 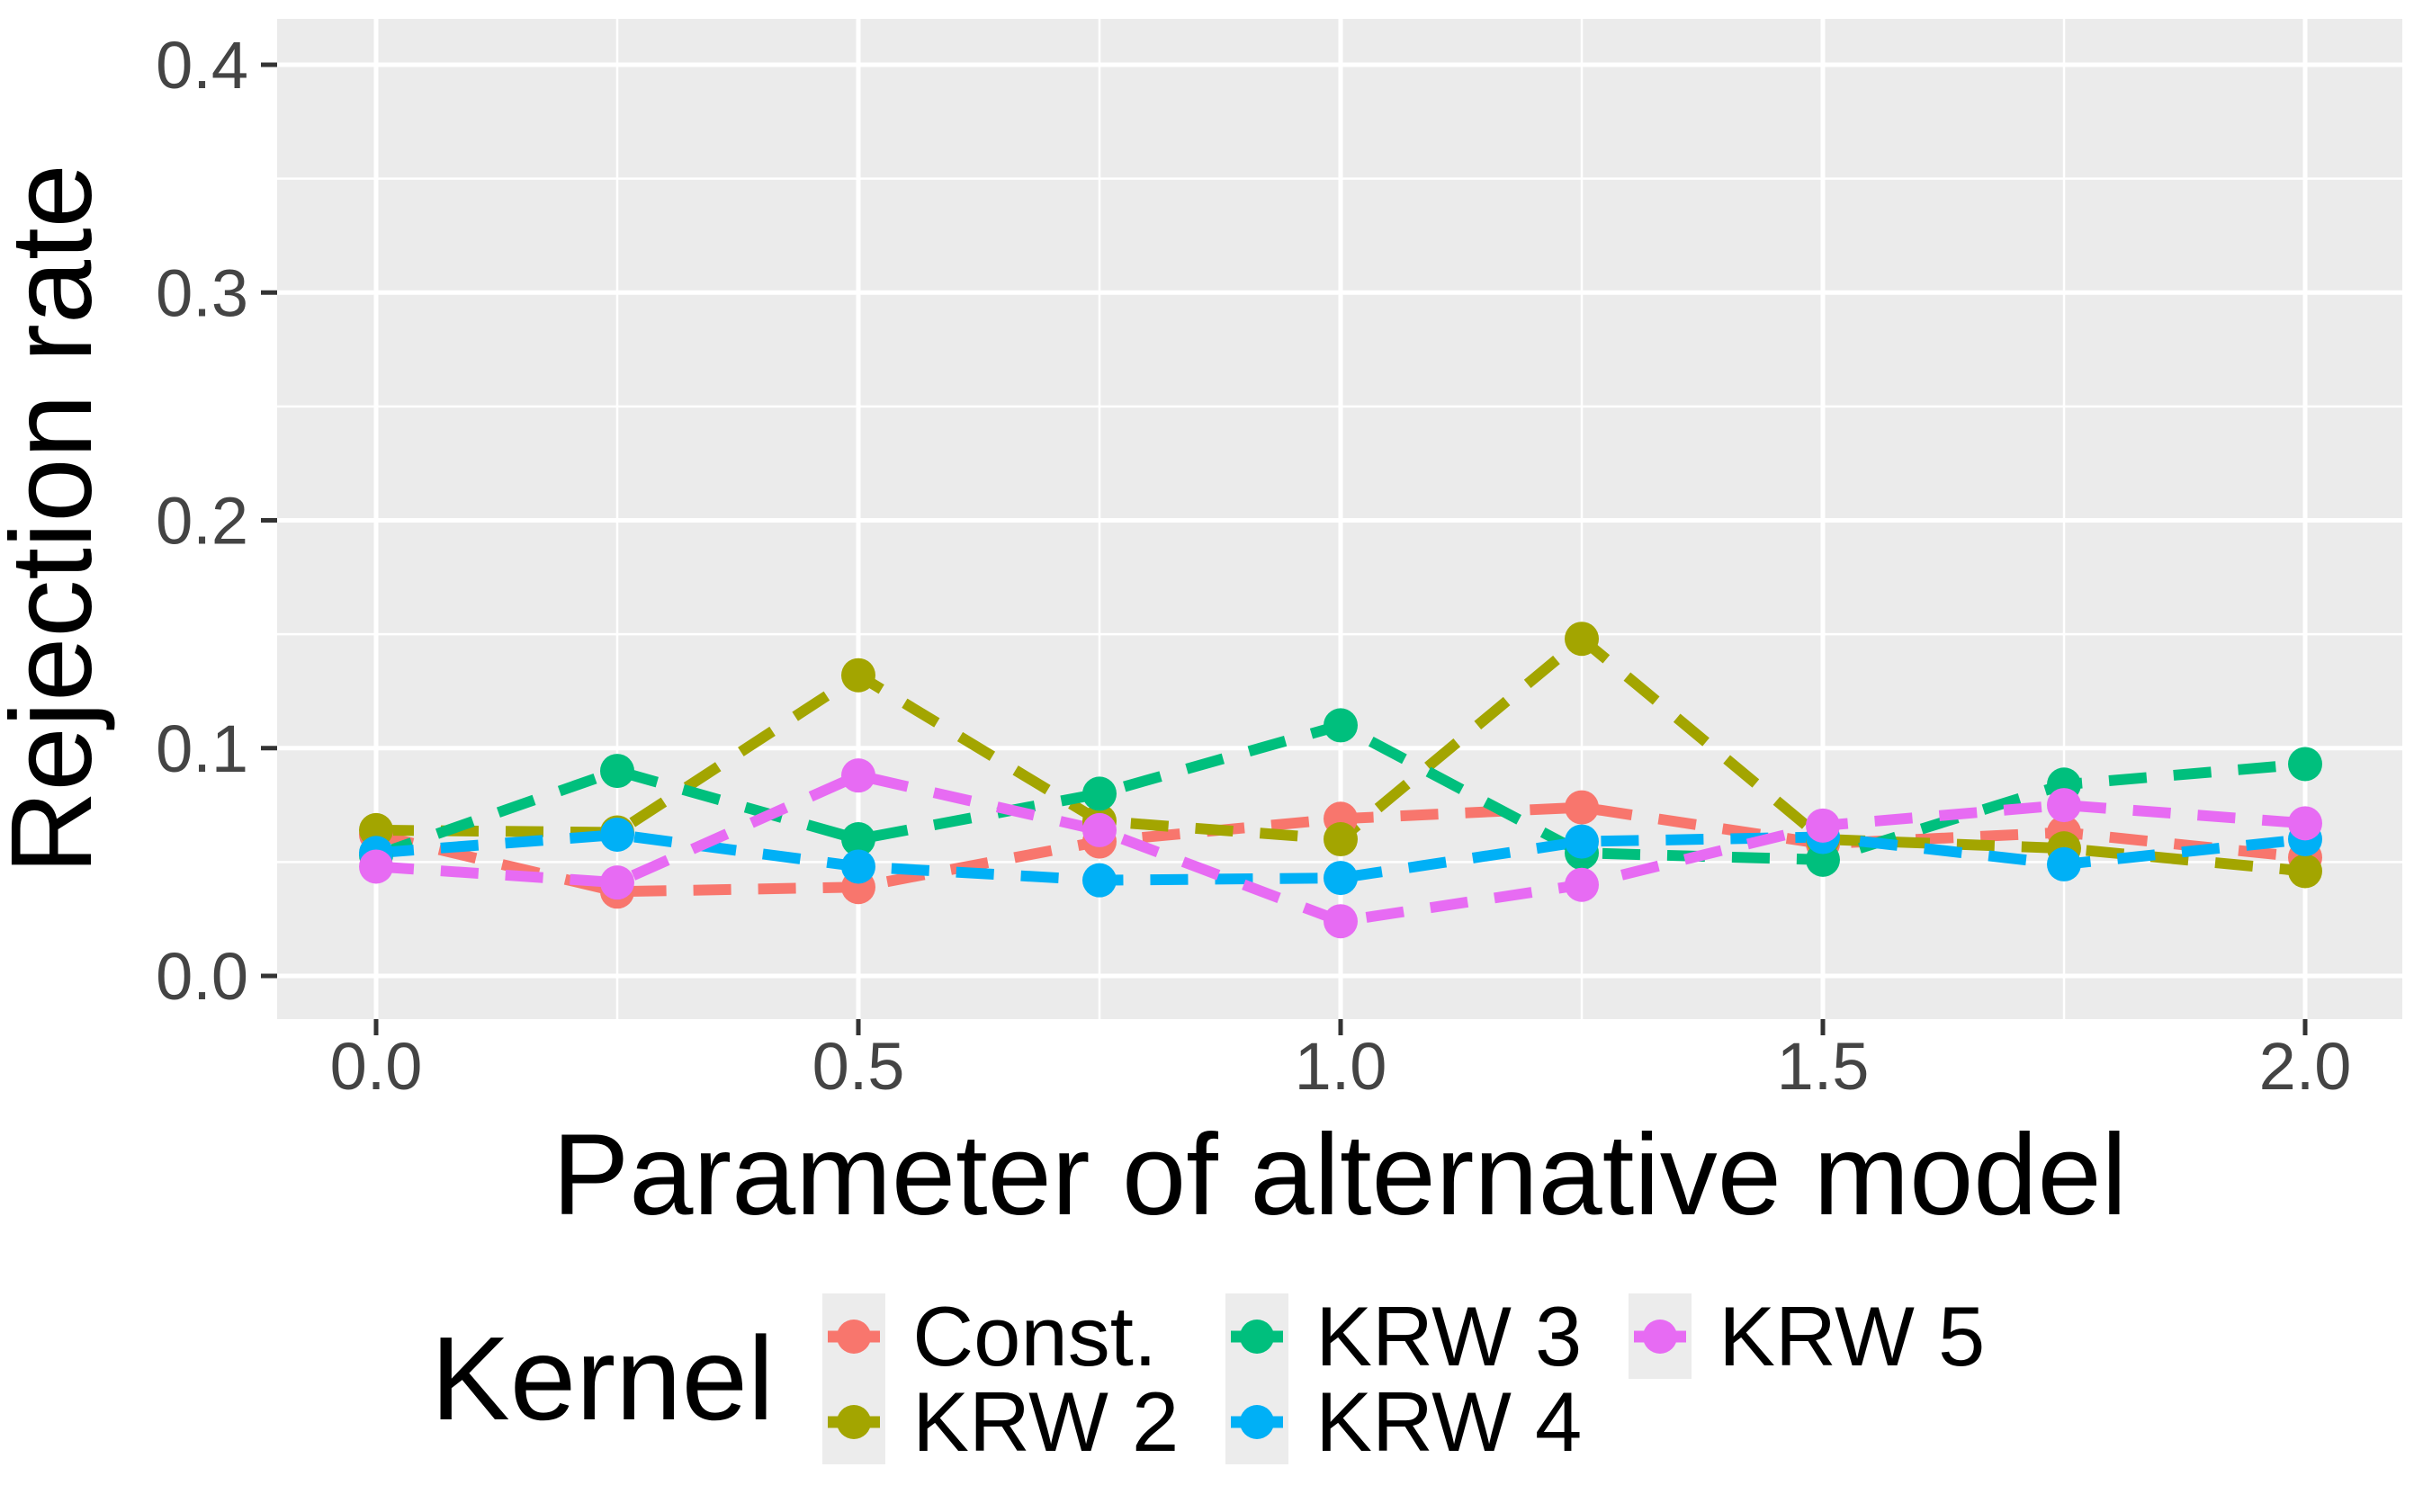 What do you see at coordinates (1449, 1336) in the screenshot?
I see `legend-item-label: KRW 3` at bounding box center [1449, 1336].